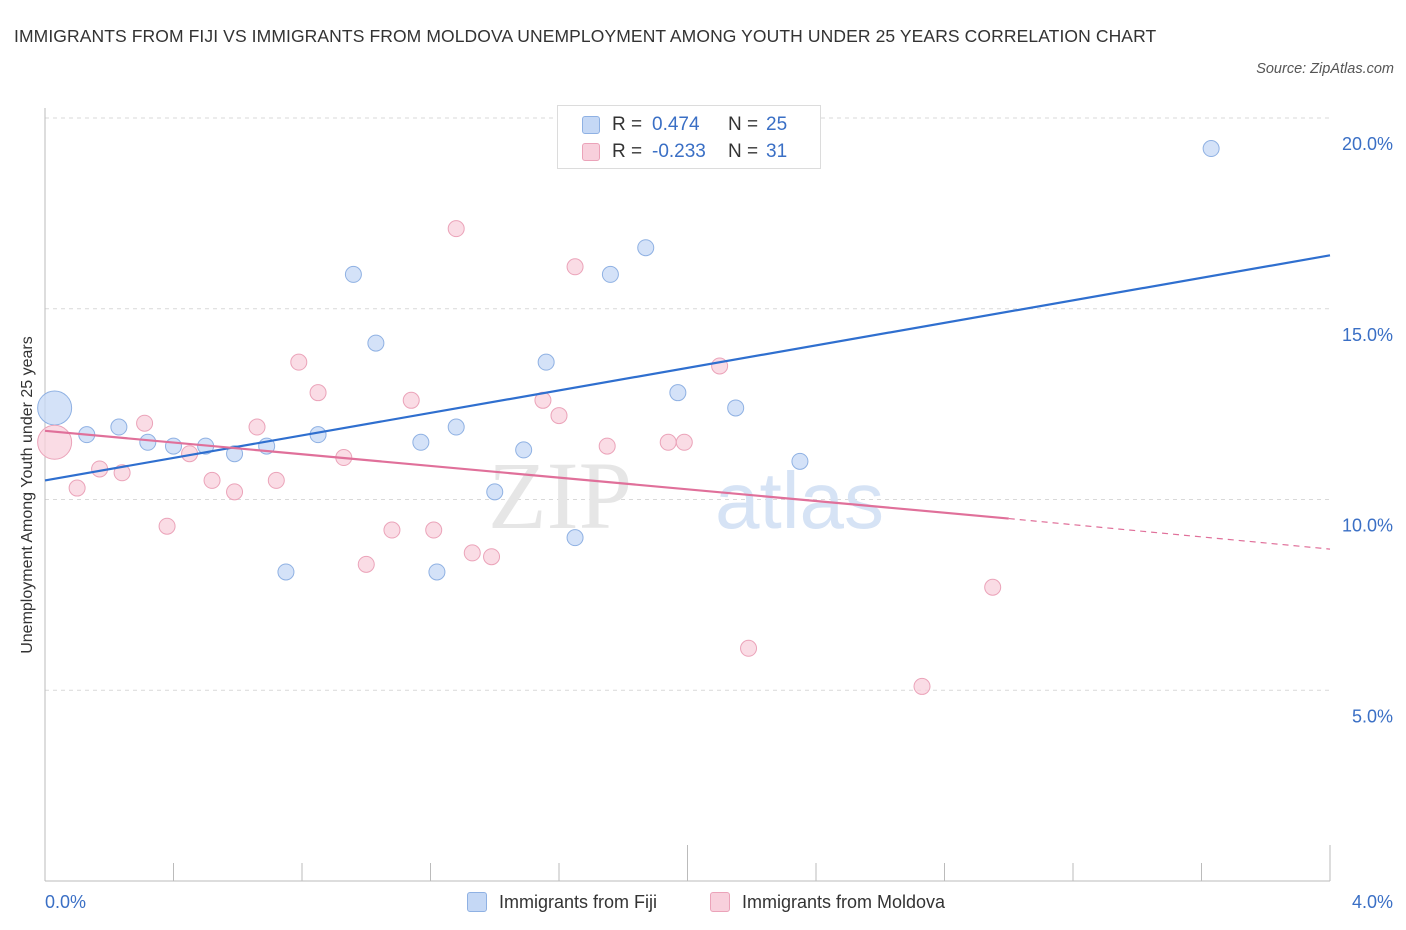  I want to click on stats-legend: R = 0.474 N = 25 R = -0.233 N = 31, so click(689, 137).